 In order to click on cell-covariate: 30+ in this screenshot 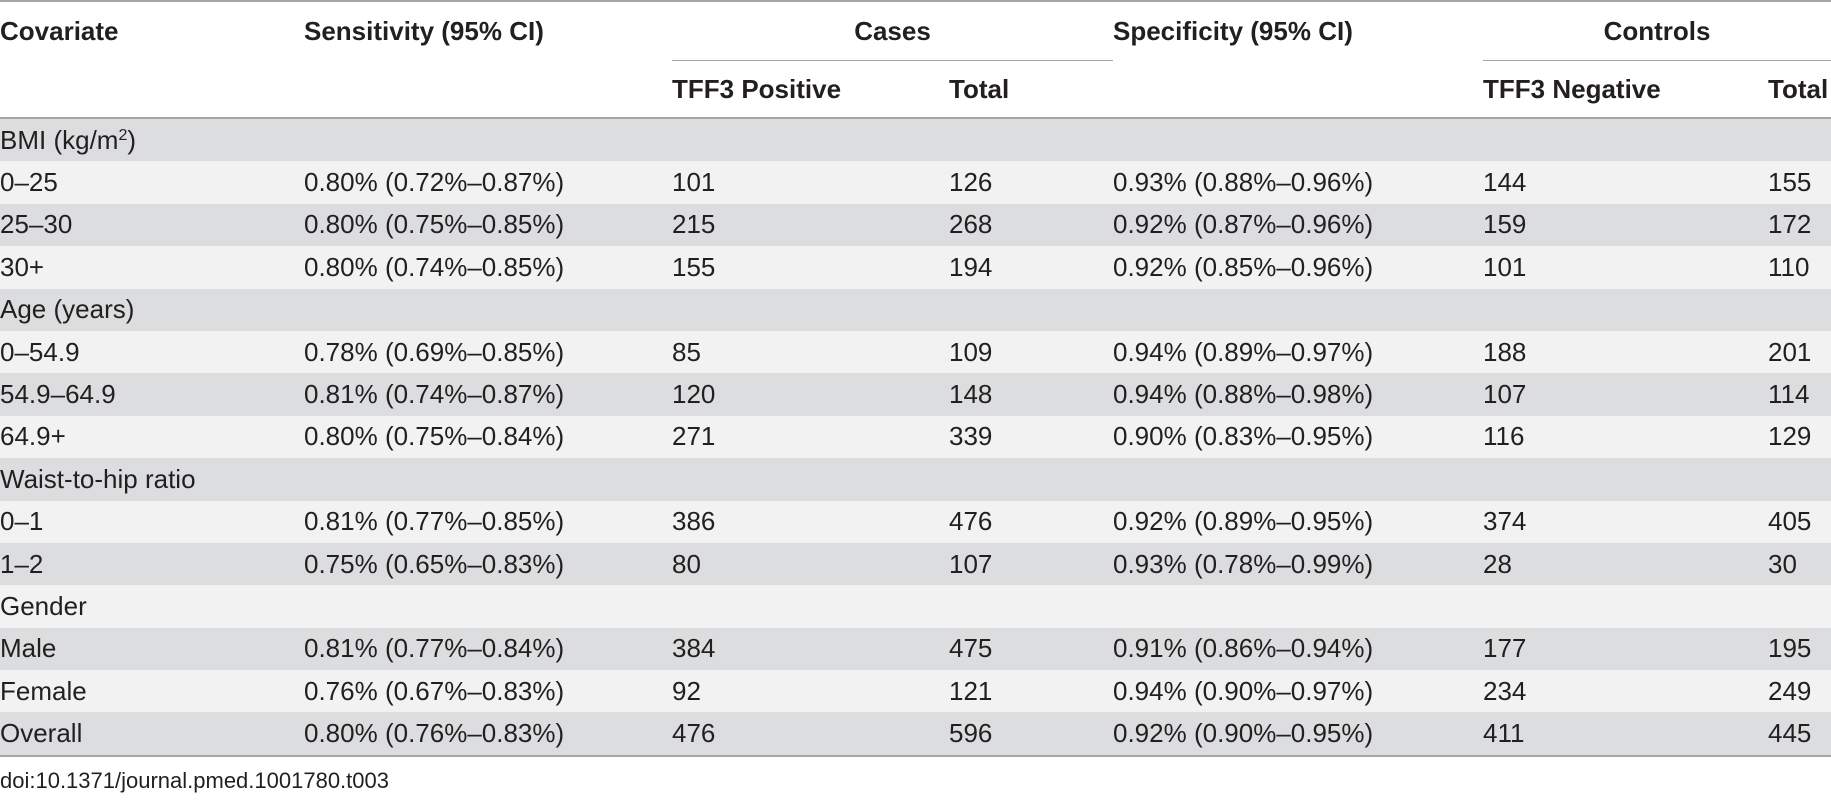, I will do `click(152, 267)`.